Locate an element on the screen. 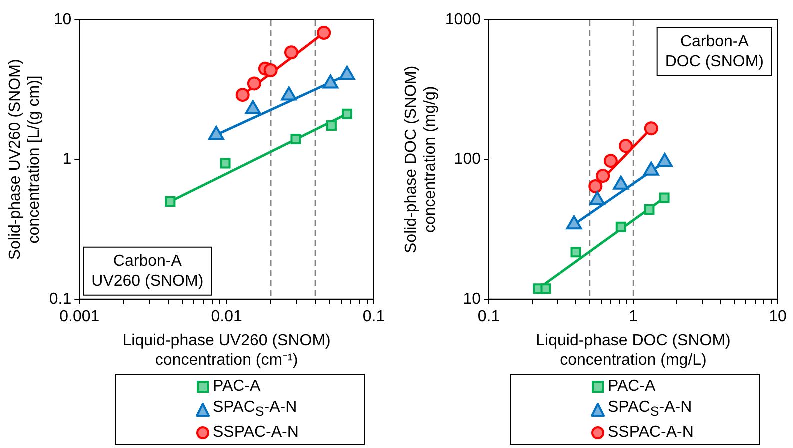 This screenshot has width=793, height=448. y-tick-label: 1 is located at coordinates (67, 159).